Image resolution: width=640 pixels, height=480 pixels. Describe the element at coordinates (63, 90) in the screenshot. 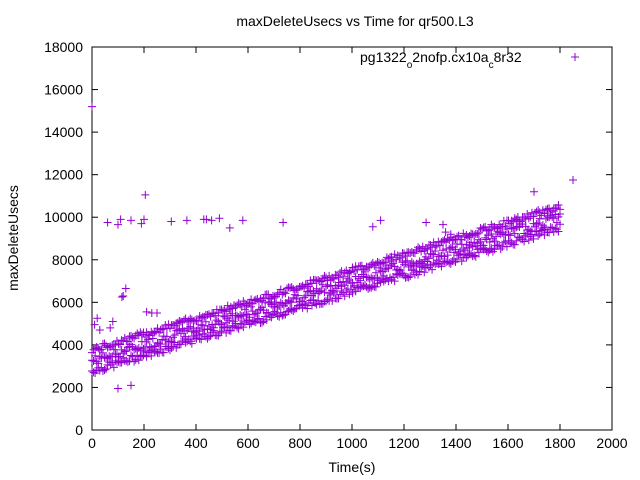

I see `y-tick-label: 16000` at that location.